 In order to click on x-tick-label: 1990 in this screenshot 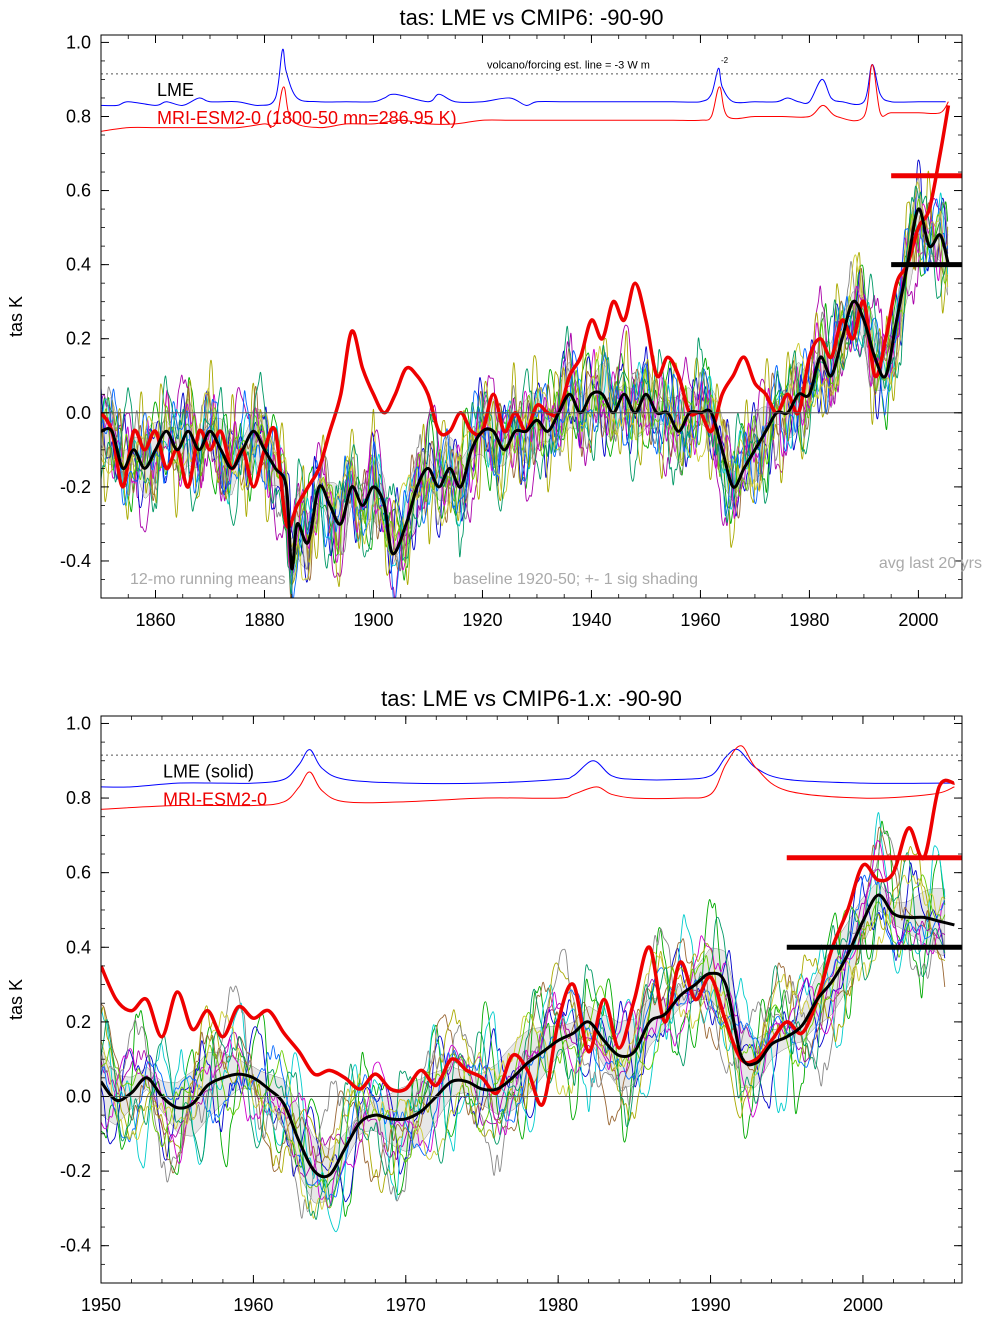, I will do `click(711, 1305)`.